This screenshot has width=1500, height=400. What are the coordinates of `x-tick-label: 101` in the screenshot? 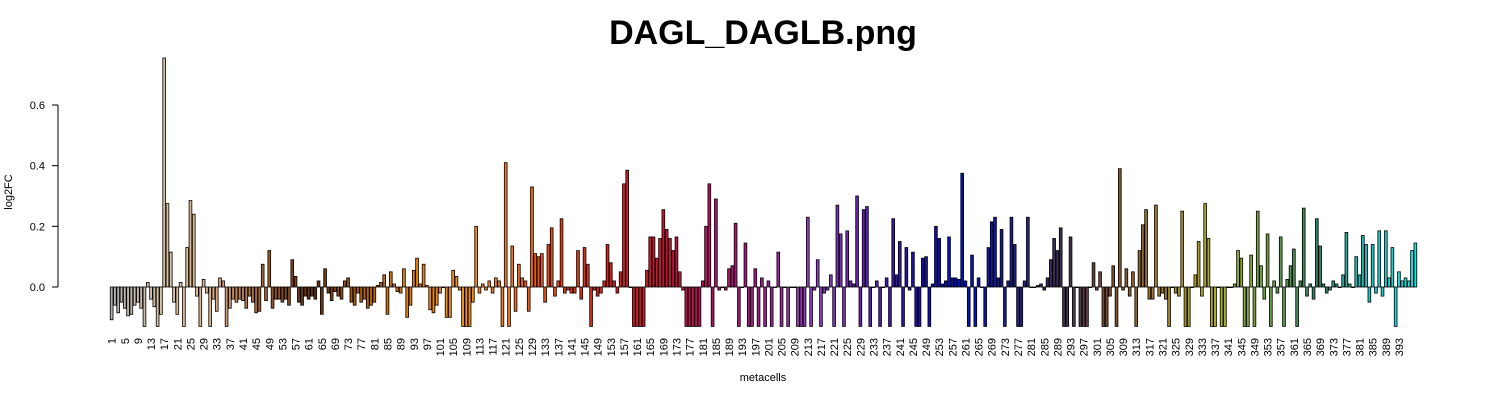 It's located at (441, 347).